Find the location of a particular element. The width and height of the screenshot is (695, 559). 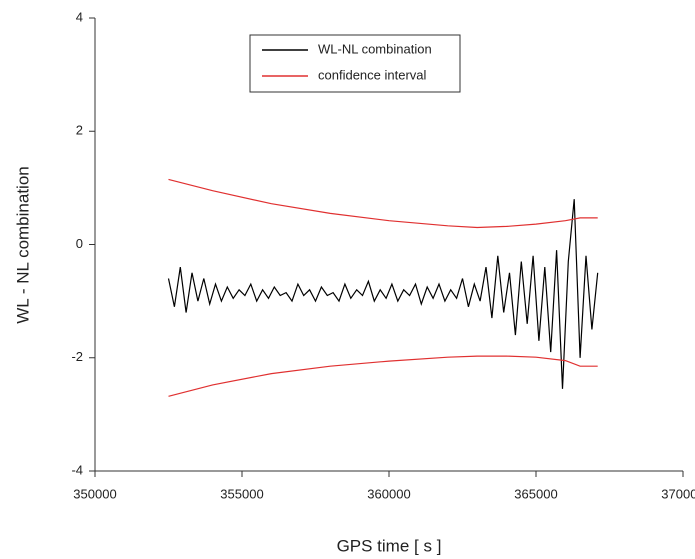

legend-label: confidence interval is located at coordinates (372, 74).